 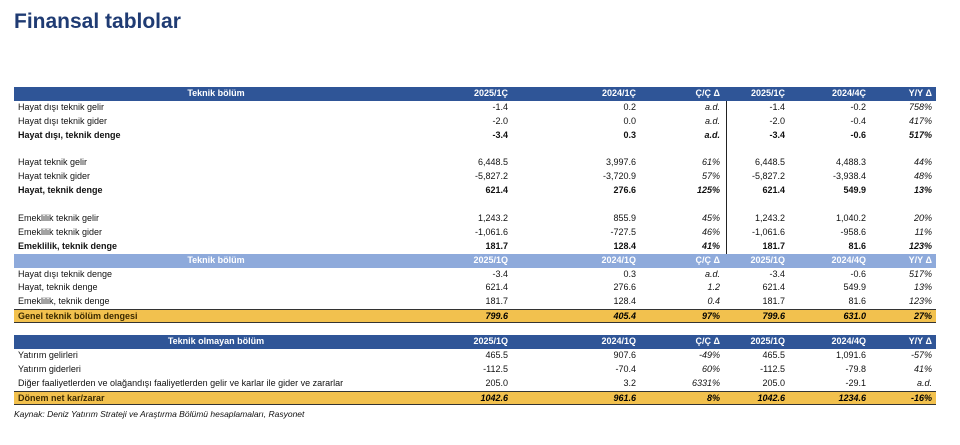 I want to click on row-label: Yatırım gelirleri, so click(x=48, y=355).